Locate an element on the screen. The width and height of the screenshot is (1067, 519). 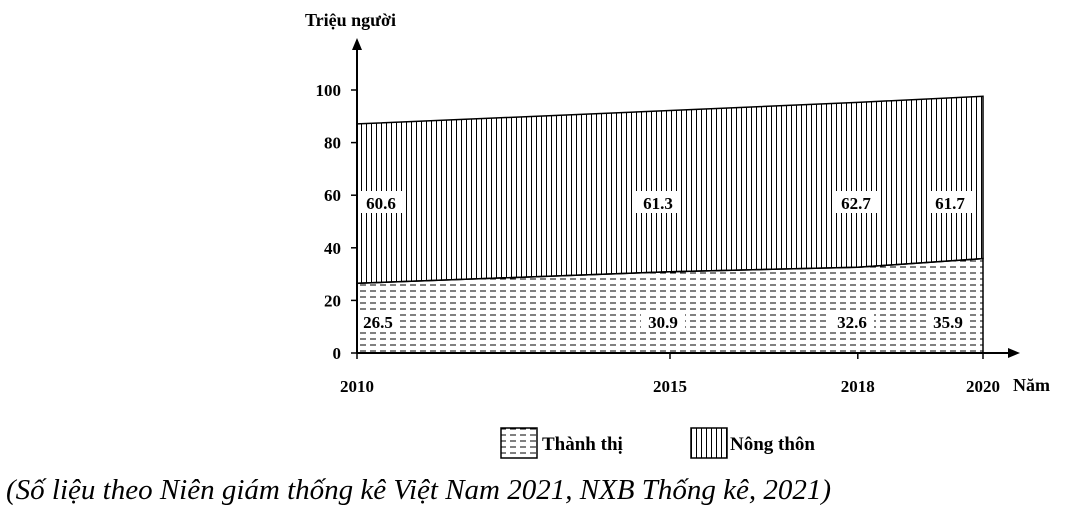
data-label-thanh-thi-2010-bg is located at coordinates (378, 321).